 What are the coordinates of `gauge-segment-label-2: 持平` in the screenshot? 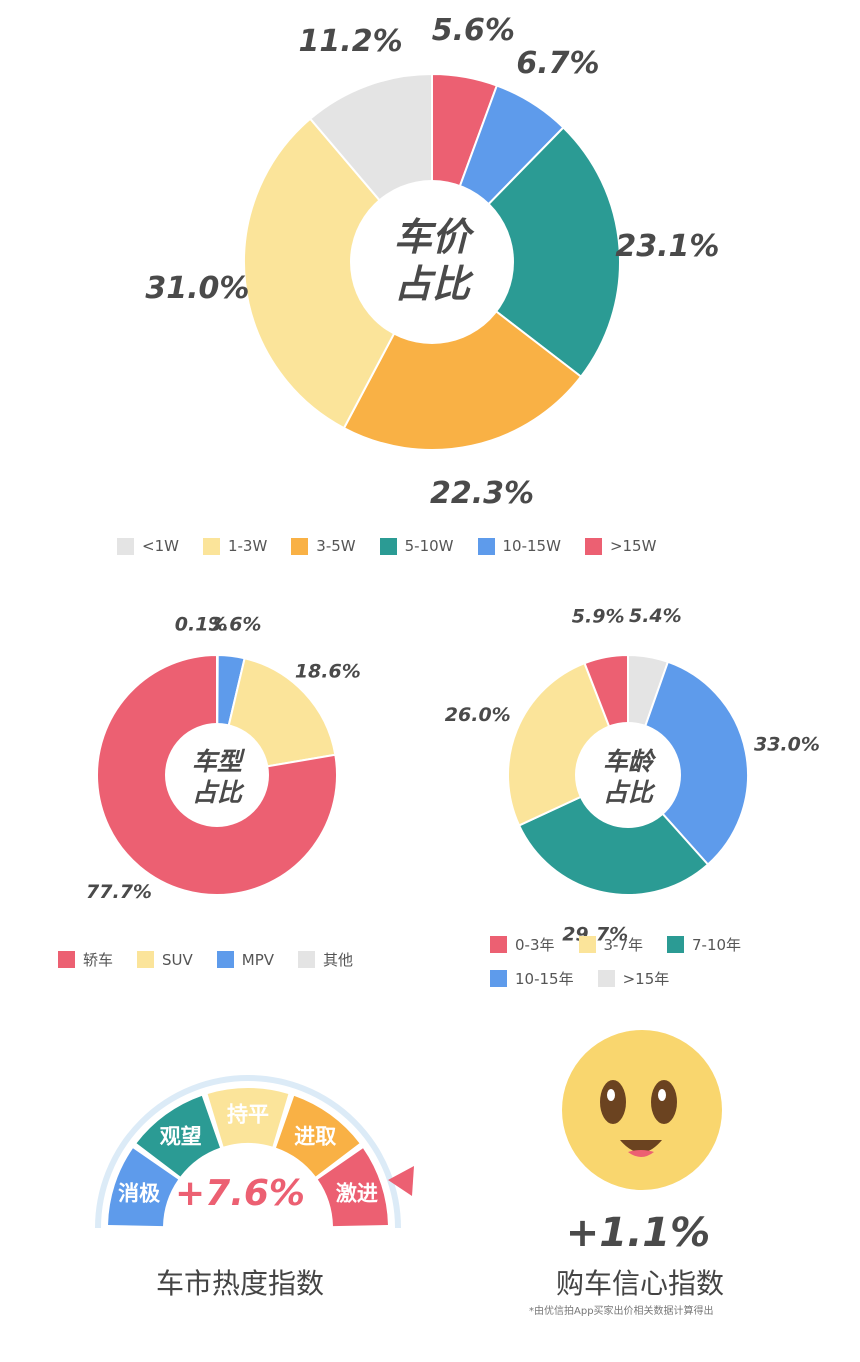 It's located at (248, 1115).